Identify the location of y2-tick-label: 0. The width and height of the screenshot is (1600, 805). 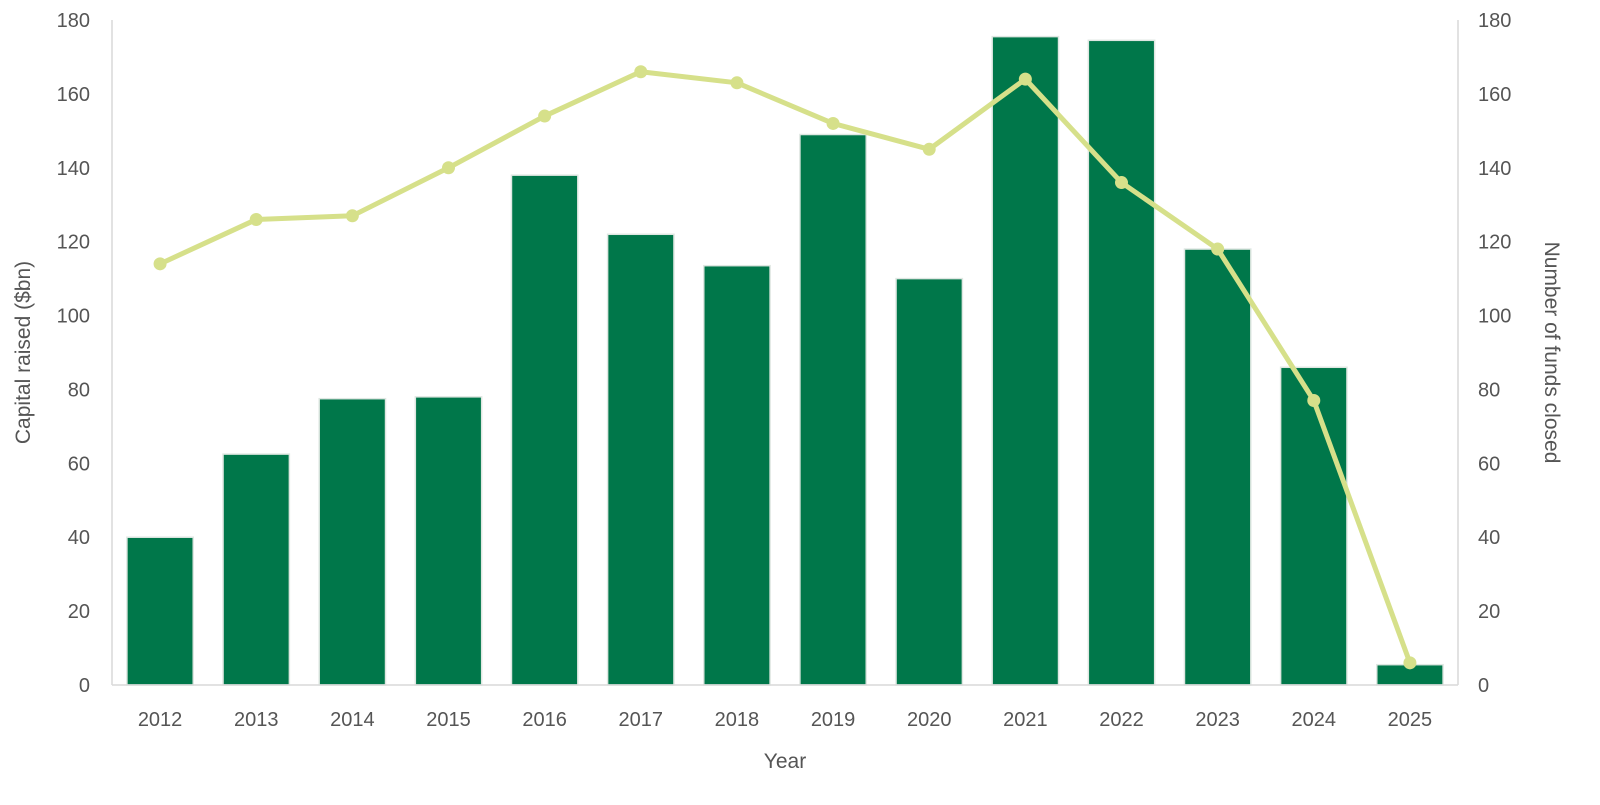
(1483, 686).